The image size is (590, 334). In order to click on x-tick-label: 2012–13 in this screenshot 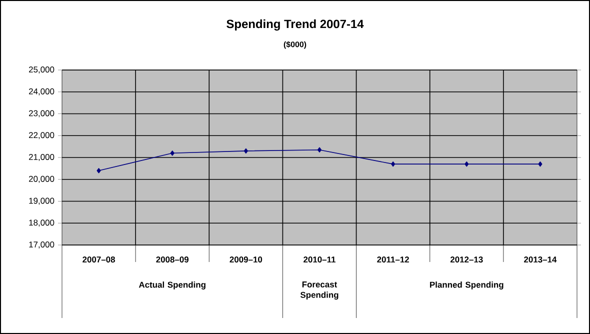, I will do `click(466, 259)`.